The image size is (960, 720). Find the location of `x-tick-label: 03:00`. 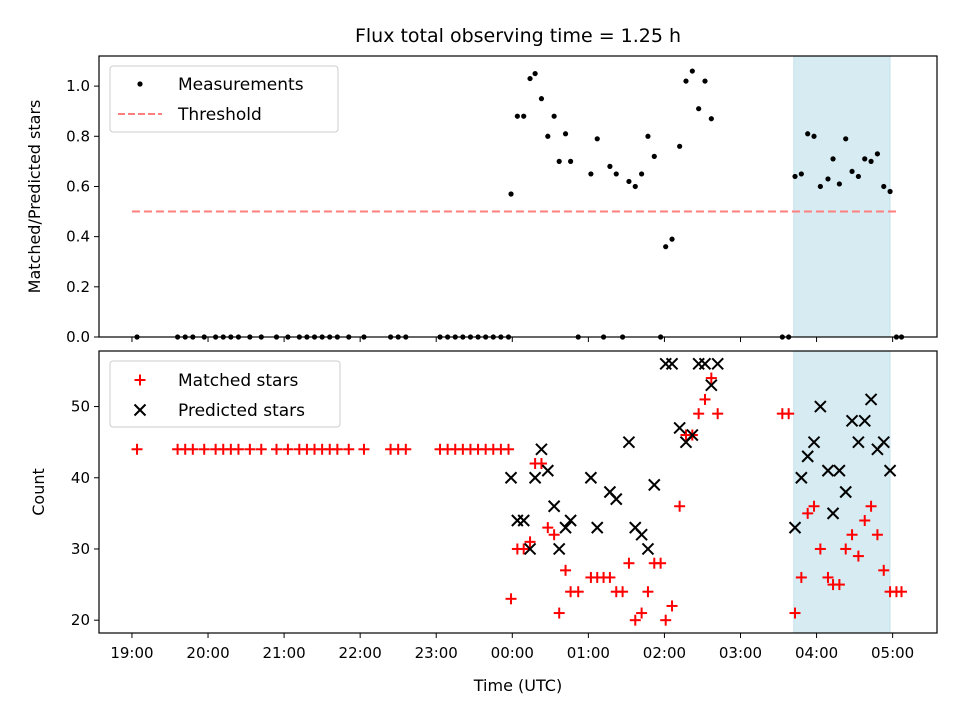

x-tick-label: 03:00 is located at coordinates (740, 653).